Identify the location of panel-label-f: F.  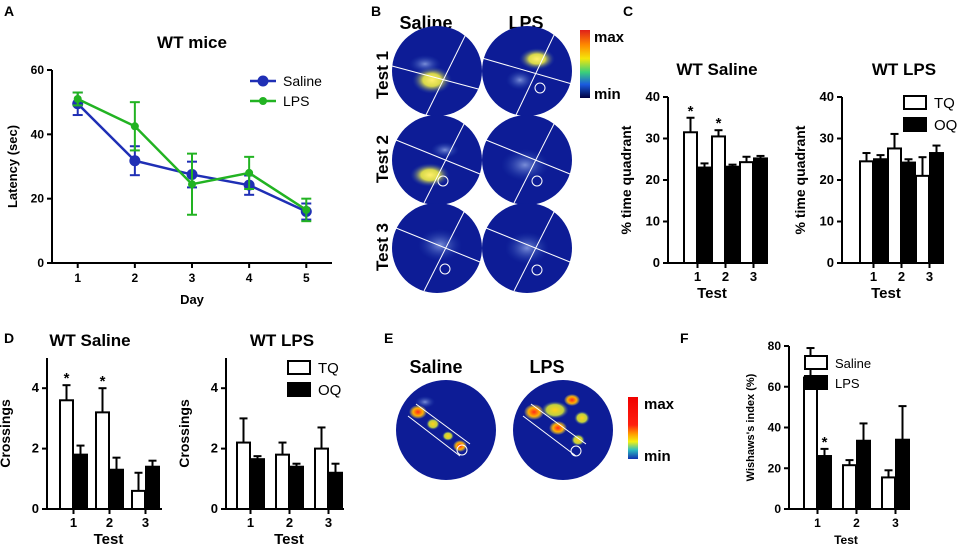
(684, 338).